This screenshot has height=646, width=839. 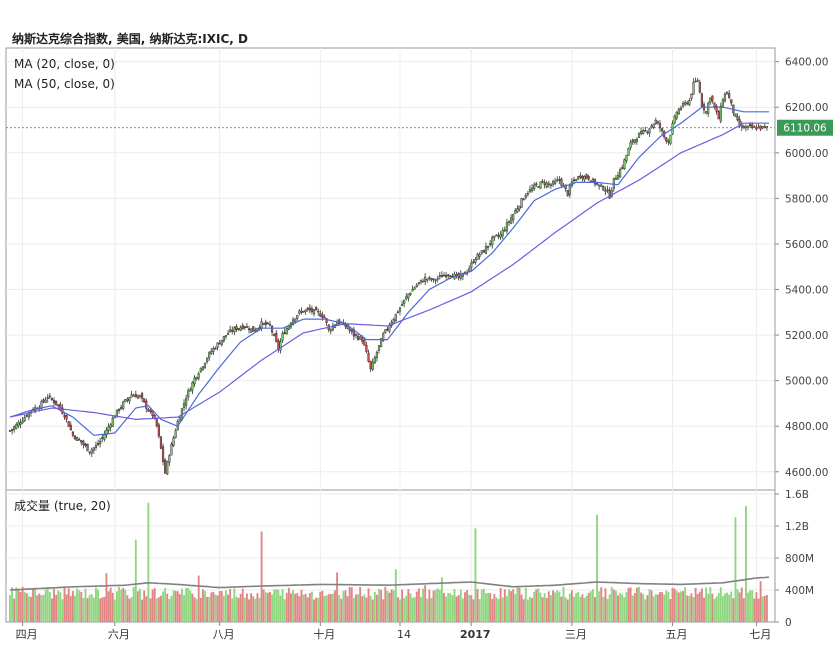 I want to click on legend-ma50: MA (50, close, 0), so click(x=64, y=84).